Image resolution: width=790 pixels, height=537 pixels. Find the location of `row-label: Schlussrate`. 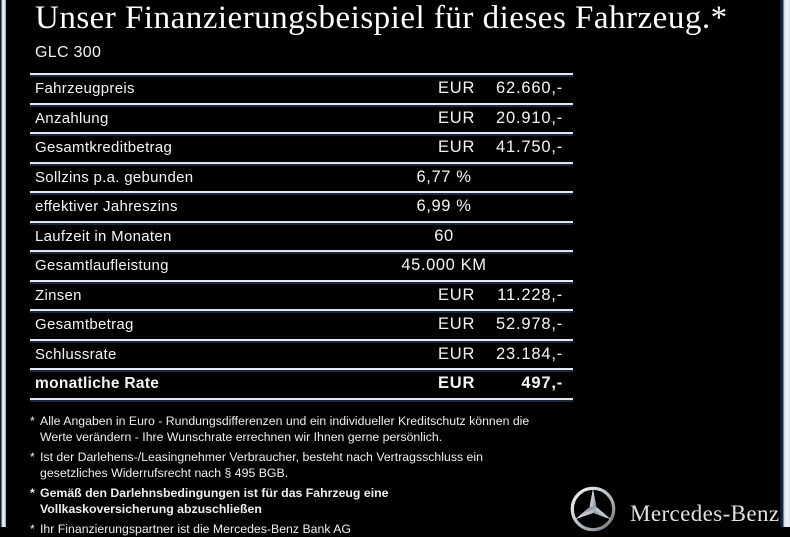

row-label: Schlussrate is located at coordinates (76, 354).